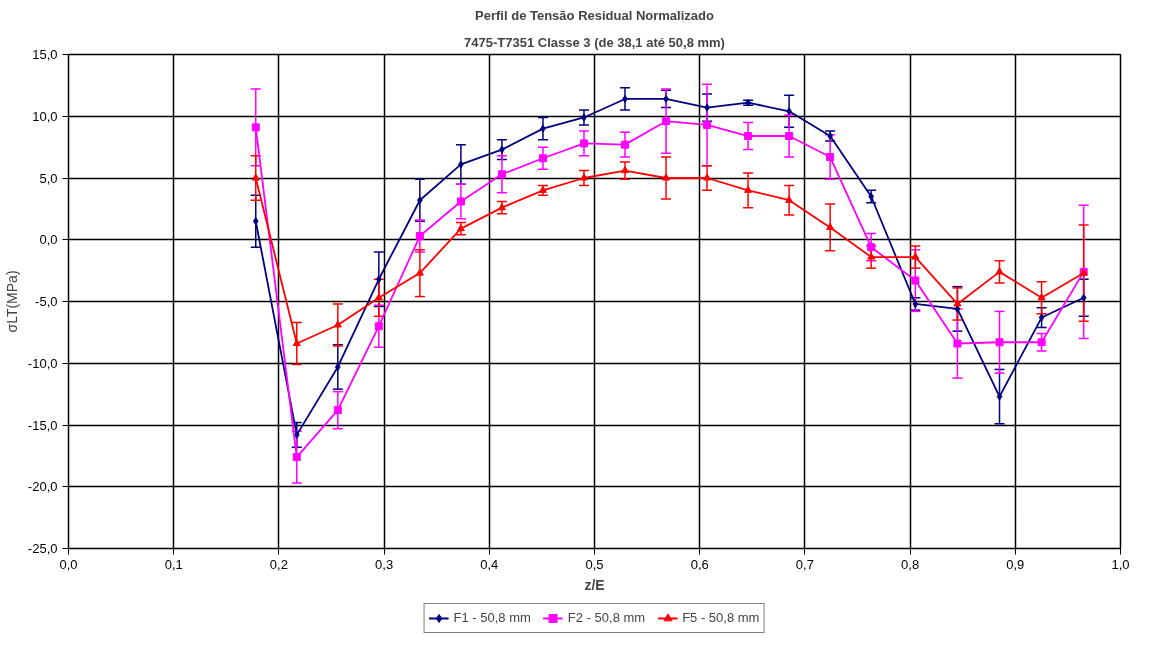  I want to click on y-tick-label: 5,0, so click(48, 178).